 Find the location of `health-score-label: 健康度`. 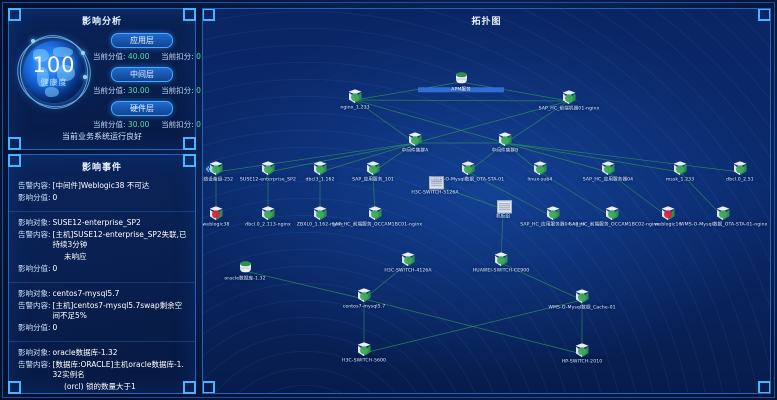

health-score-label: 健康度 is located at coordinates (54, 82).